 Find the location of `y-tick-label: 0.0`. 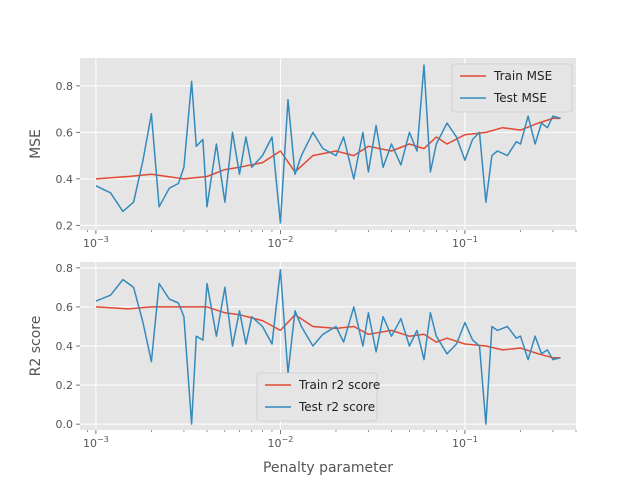

y-tick-label: 0.0 is located at coordinates (65, 424).